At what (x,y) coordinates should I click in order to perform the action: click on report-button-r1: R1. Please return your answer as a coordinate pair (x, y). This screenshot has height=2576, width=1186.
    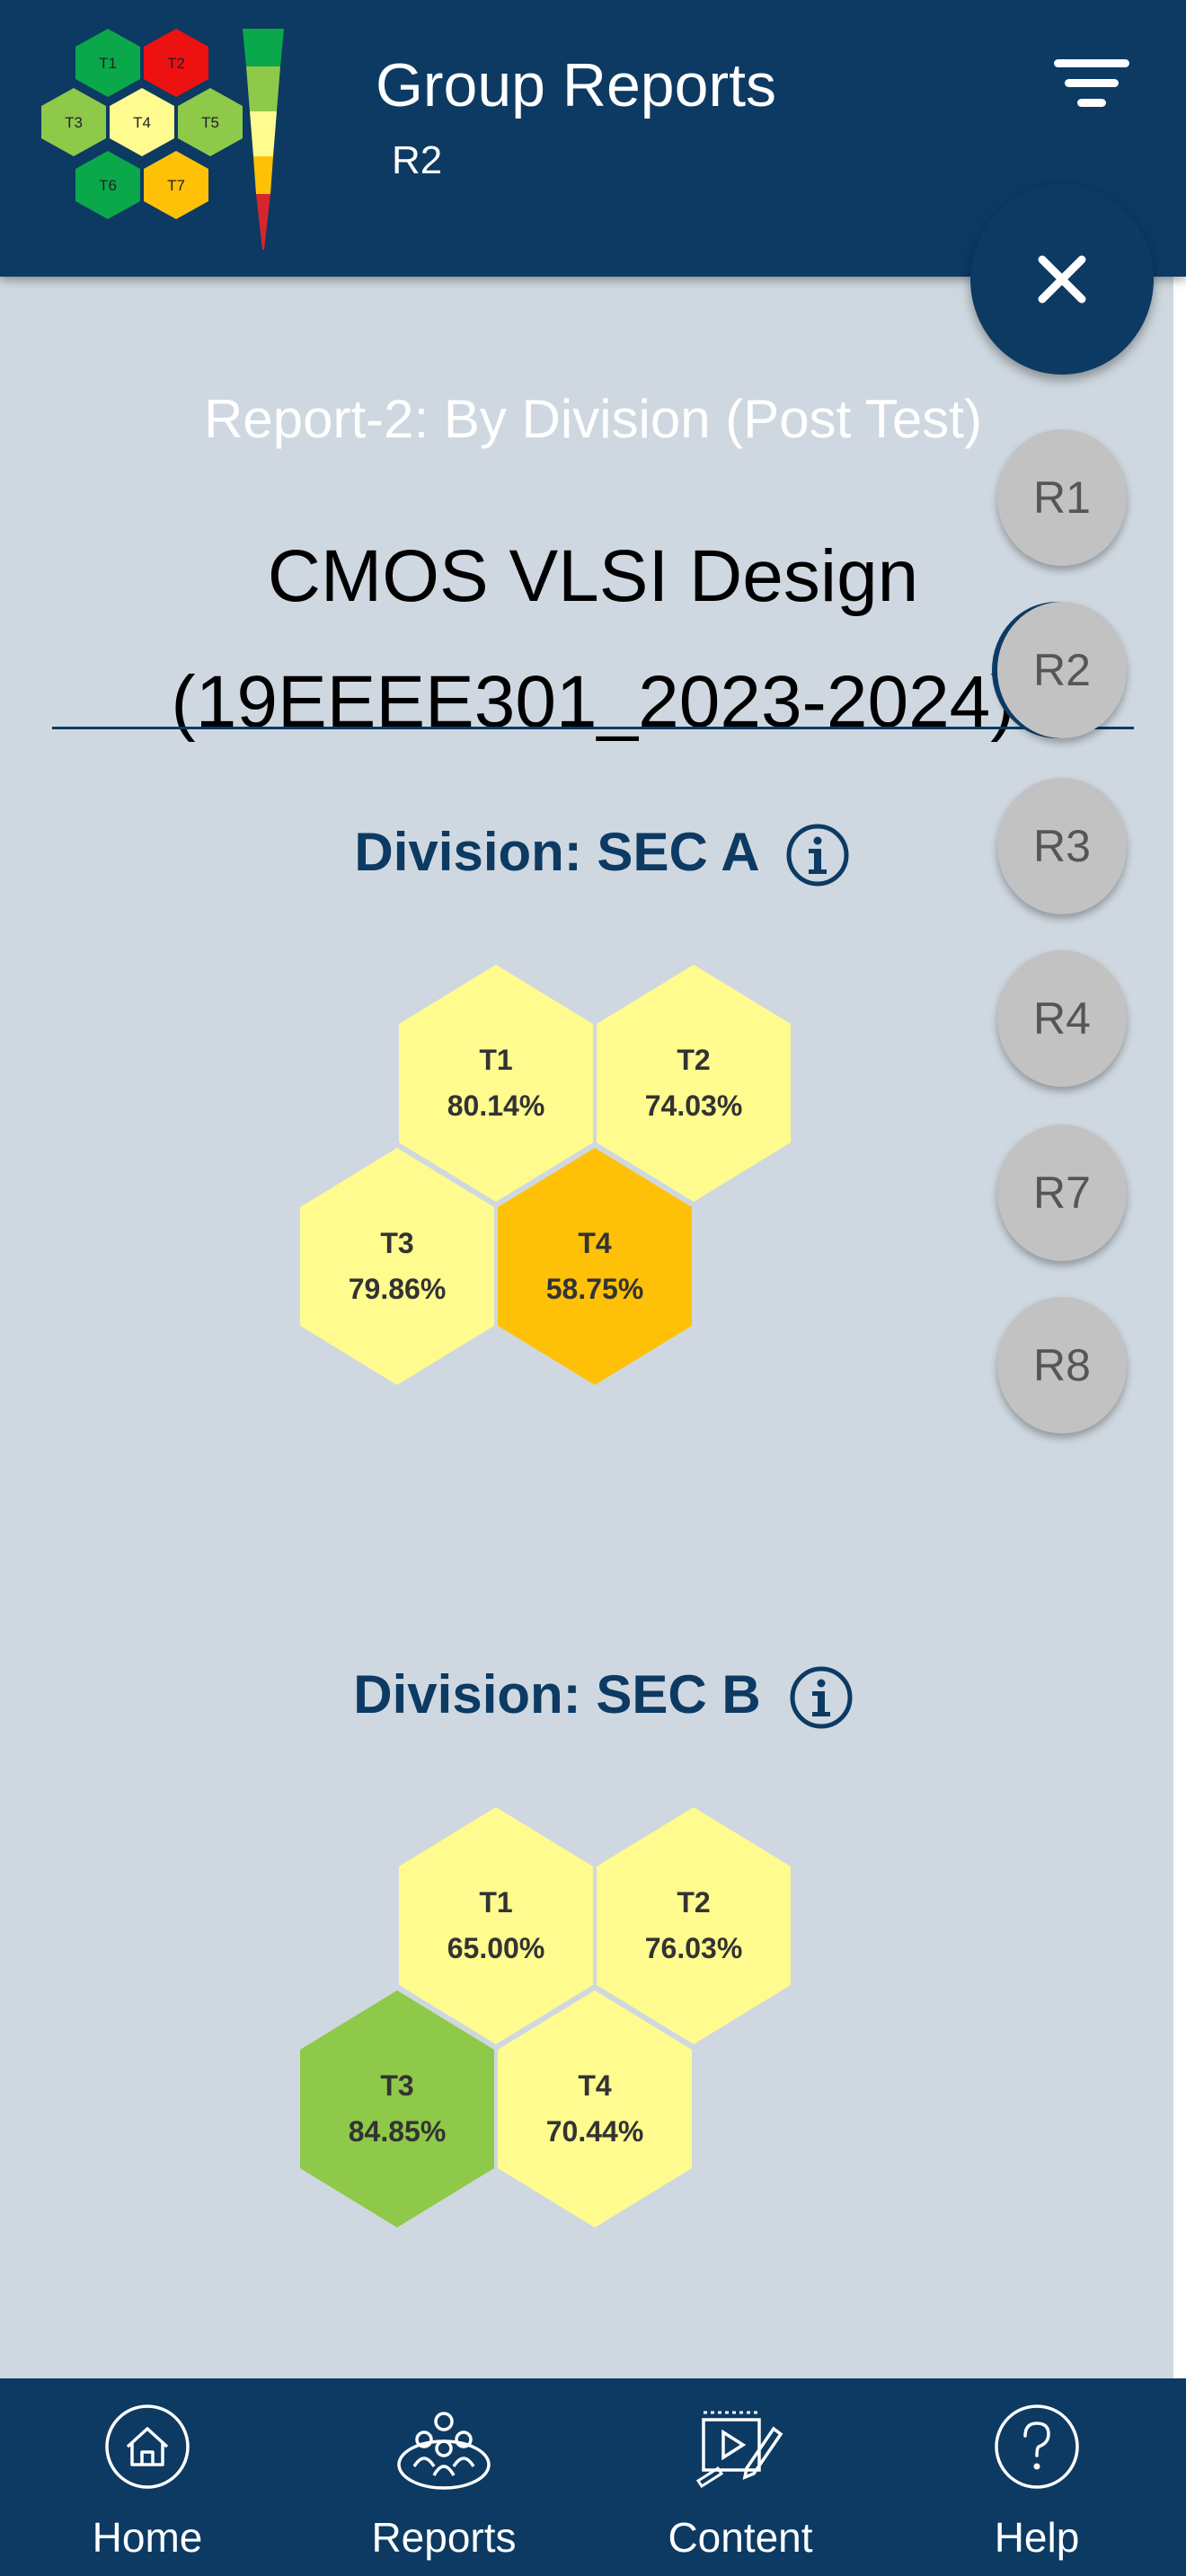
    Looking at the image, I should click on (1062, 497).